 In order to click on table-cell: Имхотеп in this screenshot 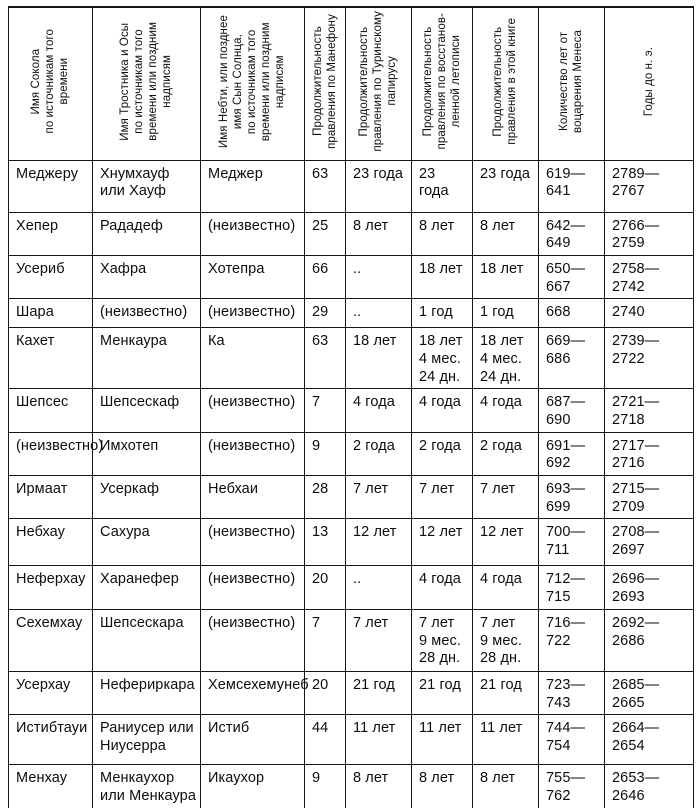, I will do `click(146, 454)`.